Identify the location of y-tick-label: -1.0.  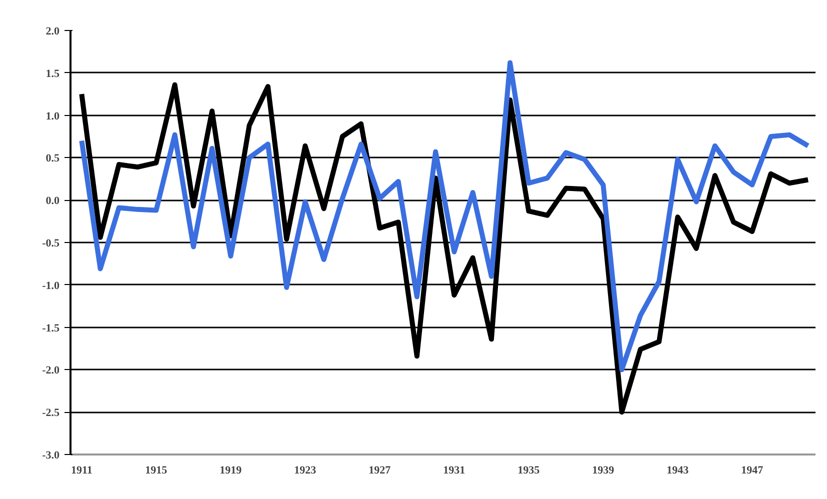
(51, 286).